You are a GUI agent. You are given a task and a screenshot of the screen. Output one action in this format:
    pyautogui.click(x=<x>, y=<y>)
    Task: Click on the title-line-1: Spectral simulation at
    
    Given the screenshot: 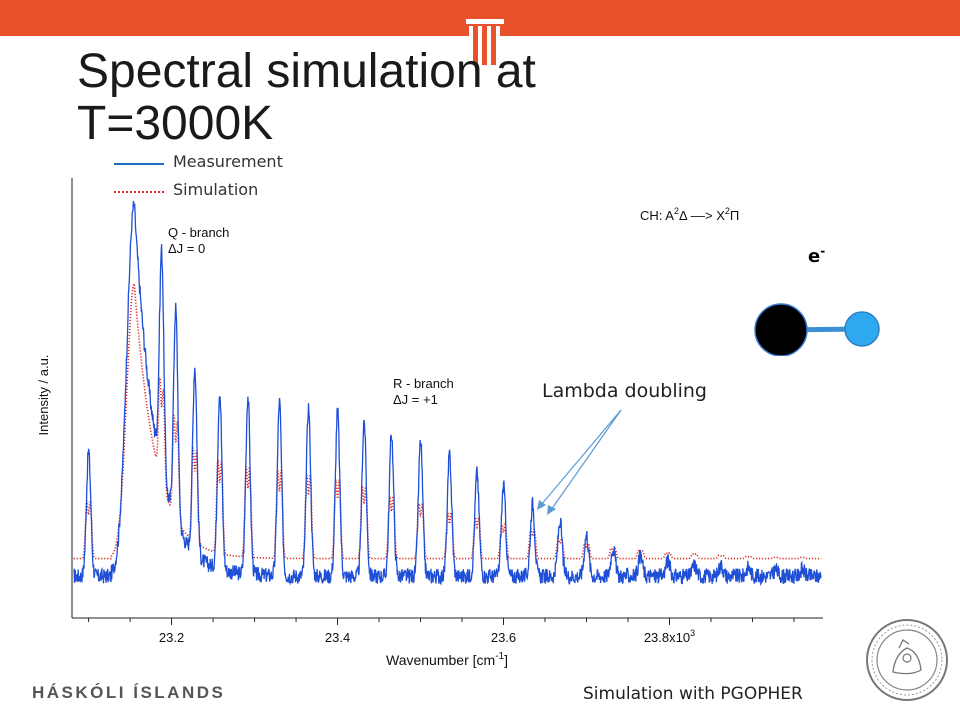 What is the action you would take?
    pyautogui.click(x=306, y=71)
    